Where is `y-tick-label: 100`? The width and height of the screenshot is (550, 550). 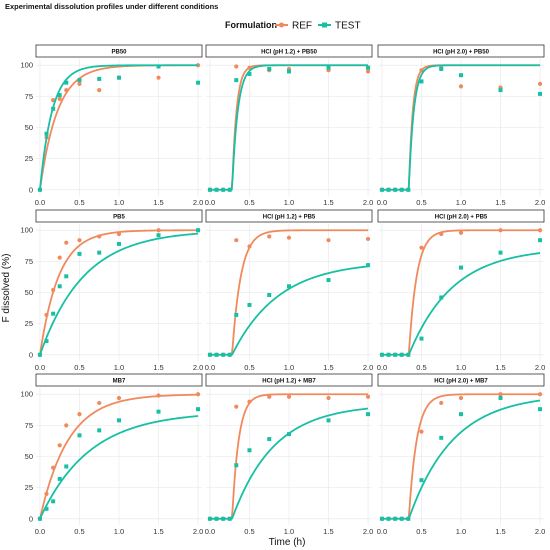 y-tick-label: 100 is located at coordinates (26, 65).